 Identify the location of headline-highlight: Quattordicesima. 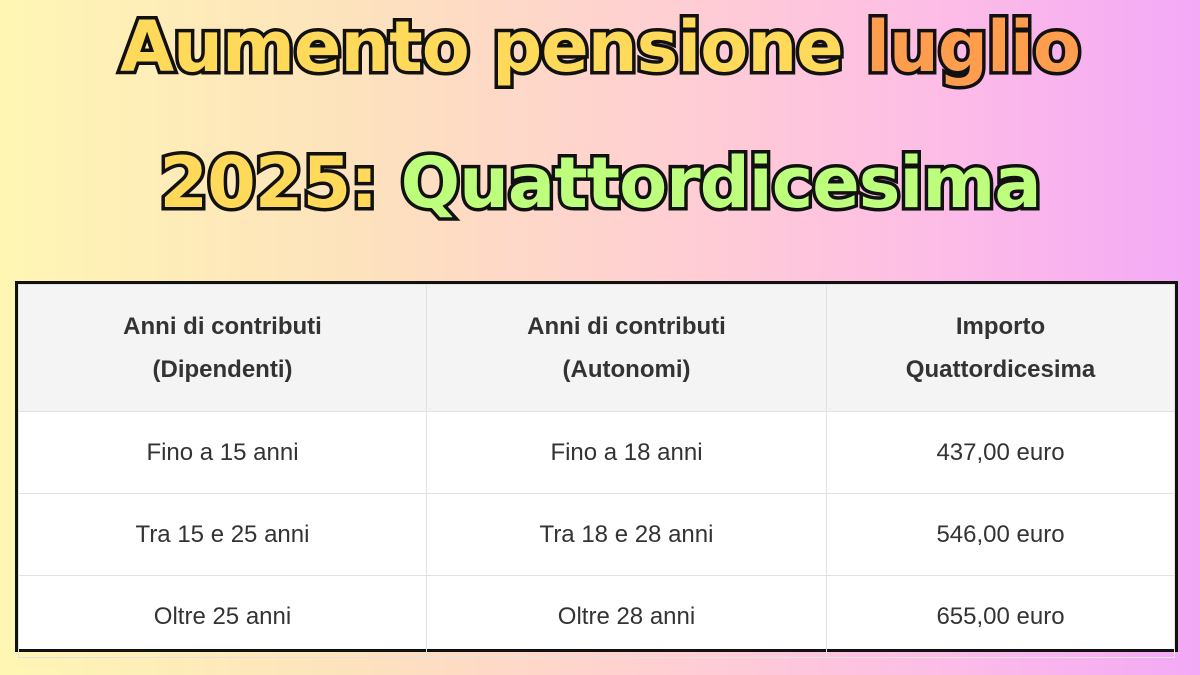
(721, 183).